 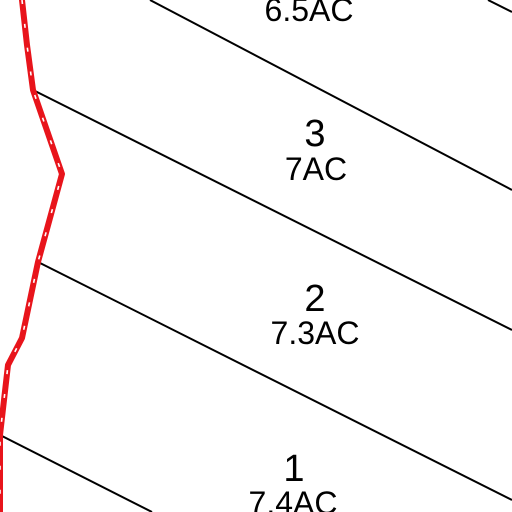 What do you see at coordinates (32, 256) in the screenshot?
I see `property-boundary` at bounding box center [32, 256].